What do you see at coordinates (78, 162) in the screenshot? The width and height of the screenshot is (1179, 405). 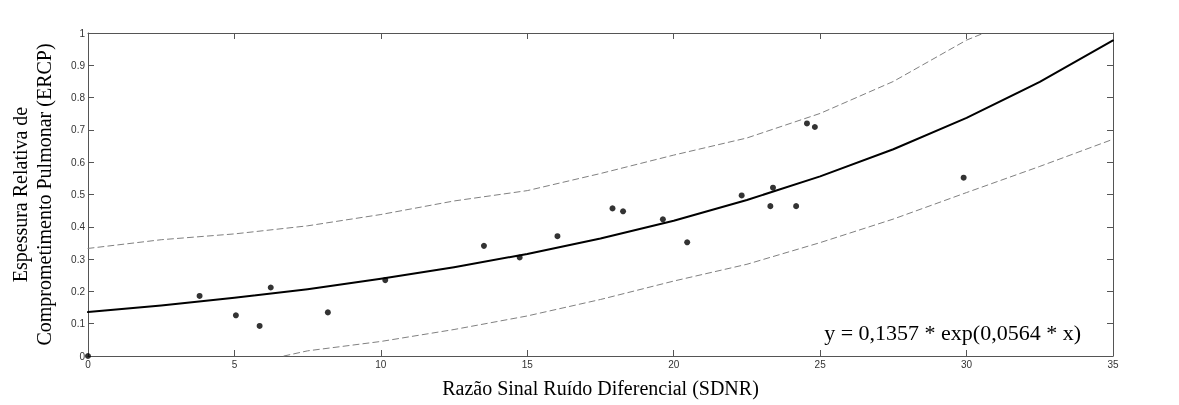 I see `y-tick-label: 0.6` at bounding box center [78, 162].